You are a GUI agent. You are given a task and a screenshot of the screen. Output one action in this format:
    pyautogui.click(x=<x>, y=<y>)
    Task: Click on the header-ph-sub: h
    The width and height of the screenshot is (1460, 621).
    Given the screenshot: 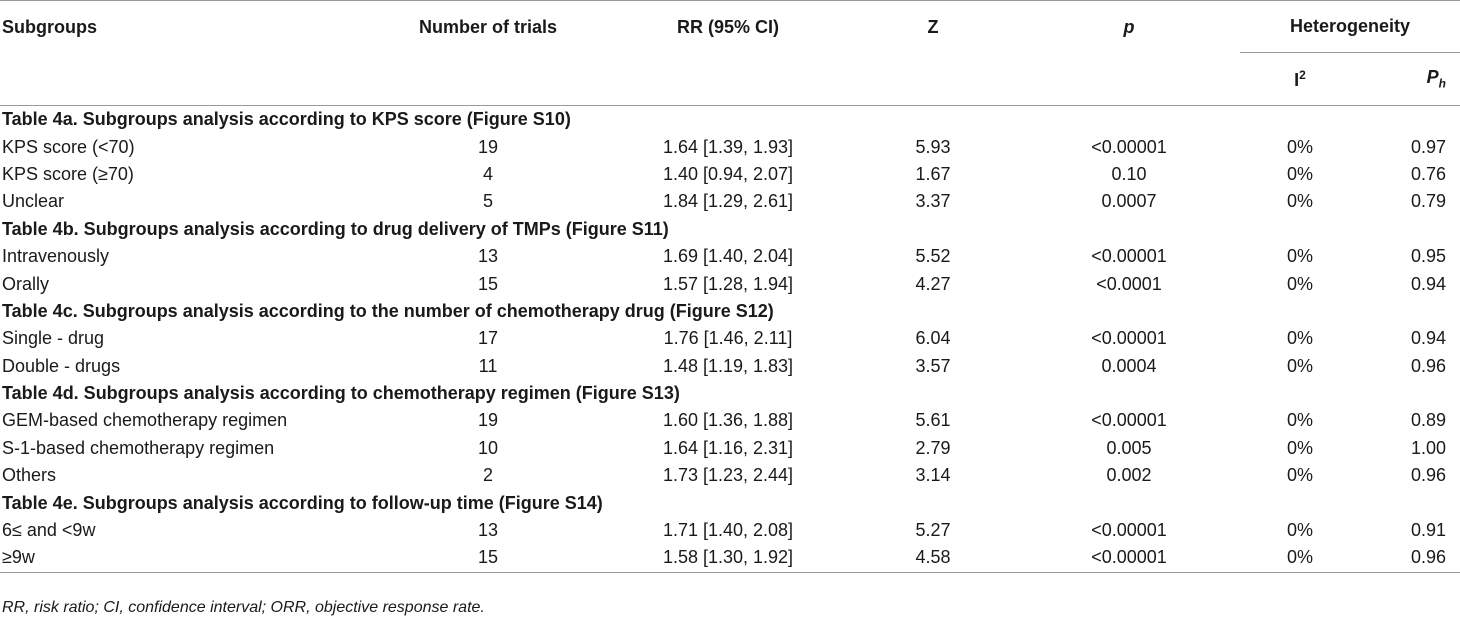 What is the action you would take?
    pyautogui.click(x=1442, y=83)
    